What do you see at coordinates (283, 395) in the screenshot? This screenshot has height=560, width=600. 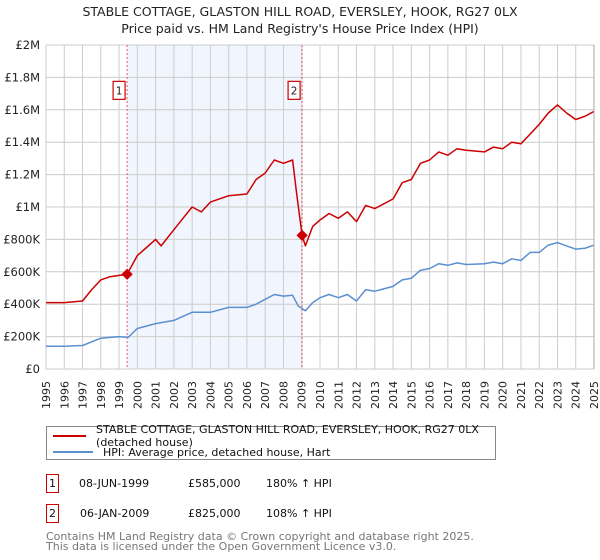 I see `x-tick-label: 2008` at bounding box center [283, 395].